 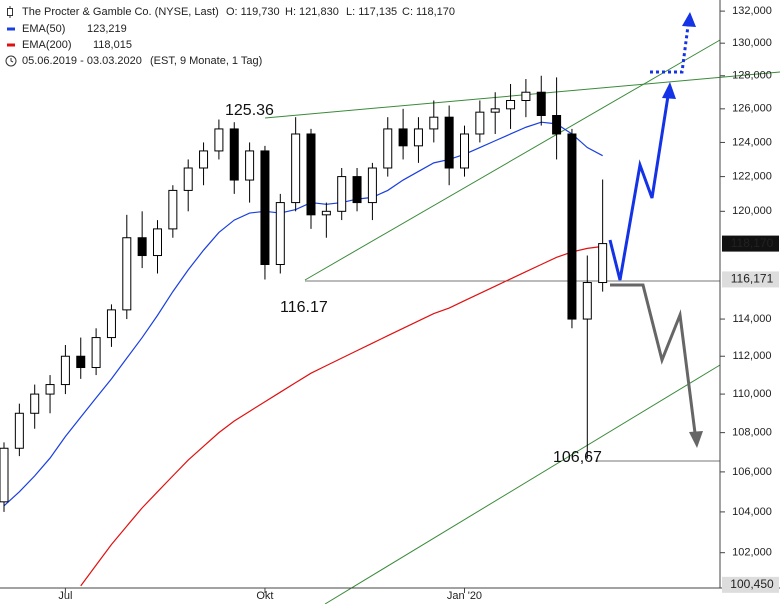 What do you see at coordinates (428, 12) in the screenshot?
I see `close-label: C: 118,170` at bounding box center [428, 12].